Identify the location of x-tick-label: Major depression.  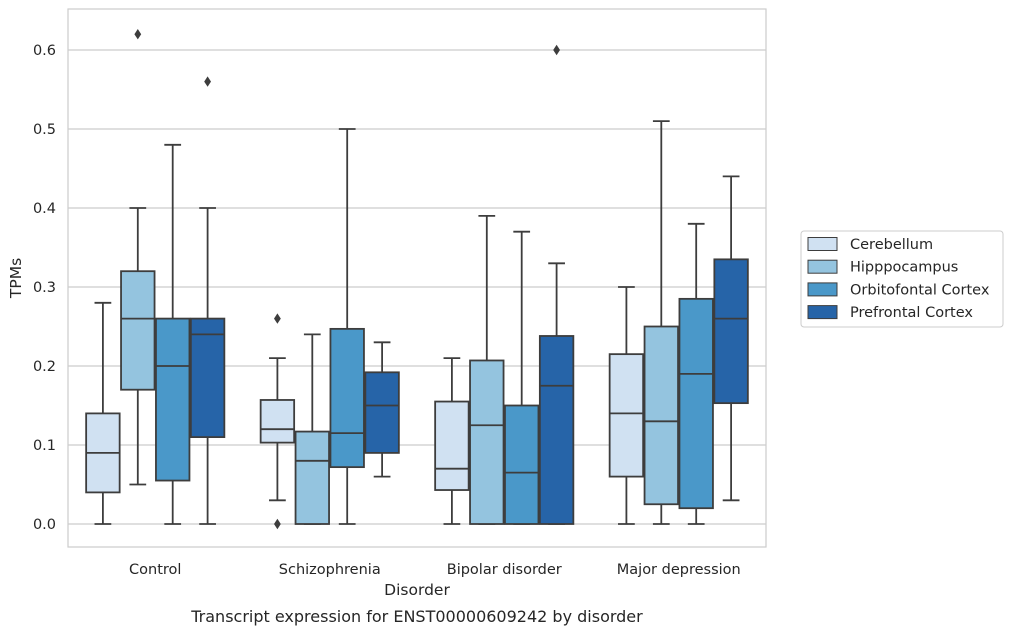
(679, 570).